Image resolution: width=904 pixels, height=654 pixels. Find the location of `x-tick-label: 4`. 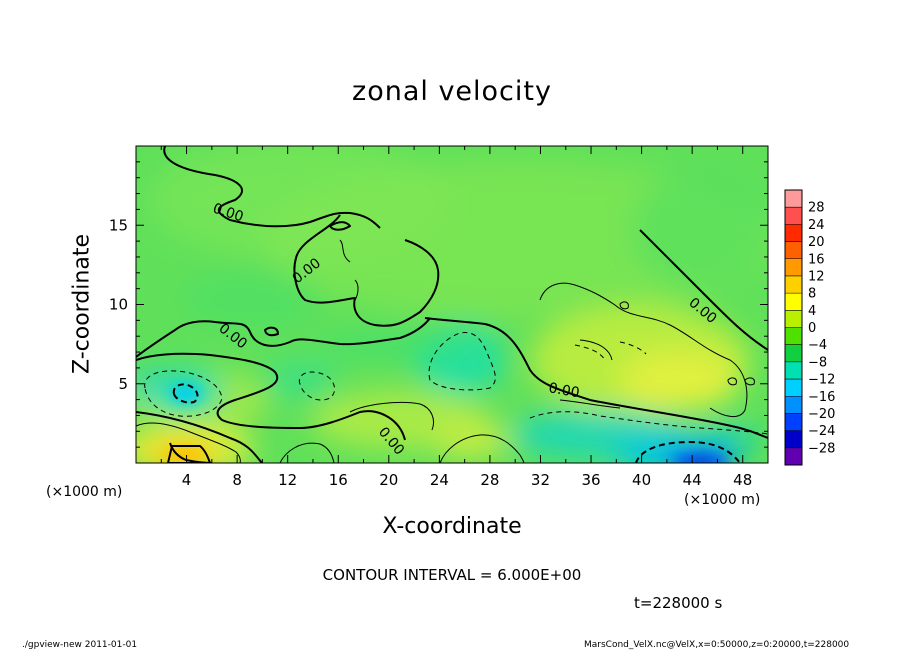

x-tick-label: 4 is located at coordinates (187, 480).